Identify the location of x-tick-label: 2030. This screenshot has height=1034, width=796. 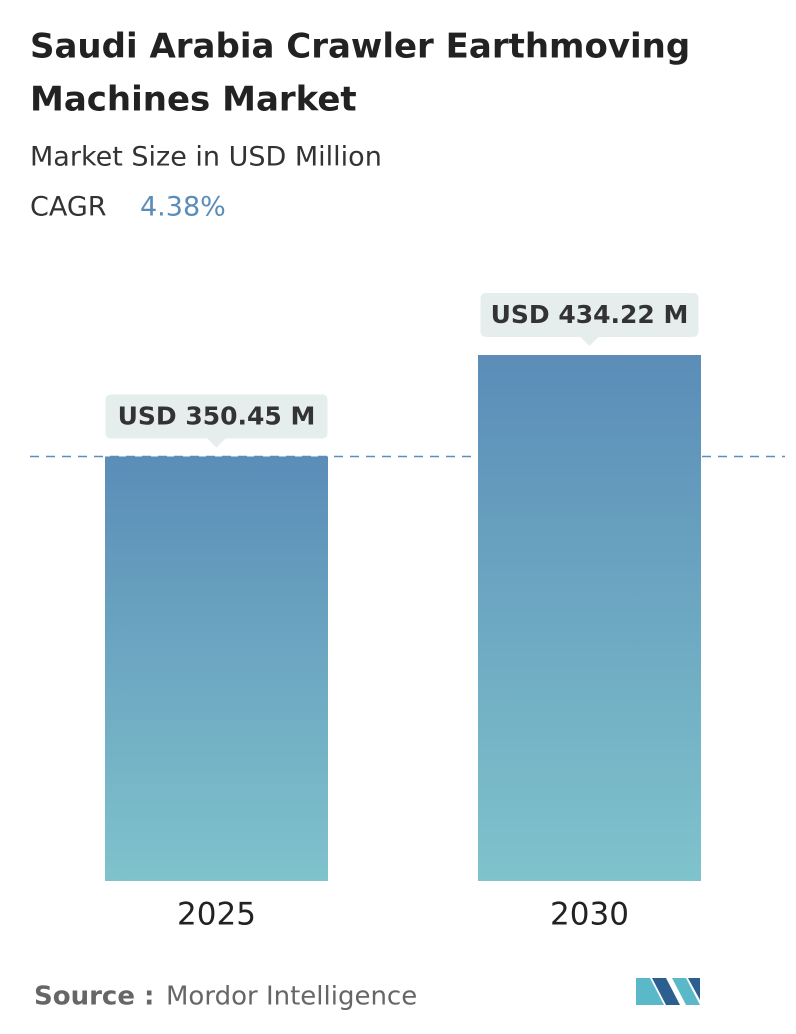
(589, 915).